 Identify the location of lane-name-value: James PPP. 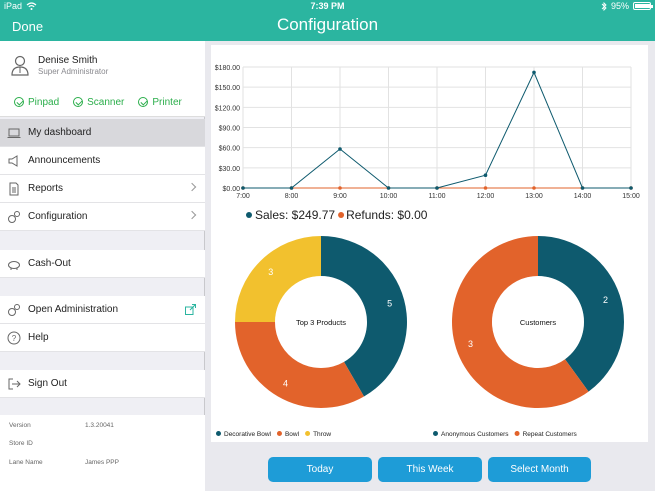
(102, 462).